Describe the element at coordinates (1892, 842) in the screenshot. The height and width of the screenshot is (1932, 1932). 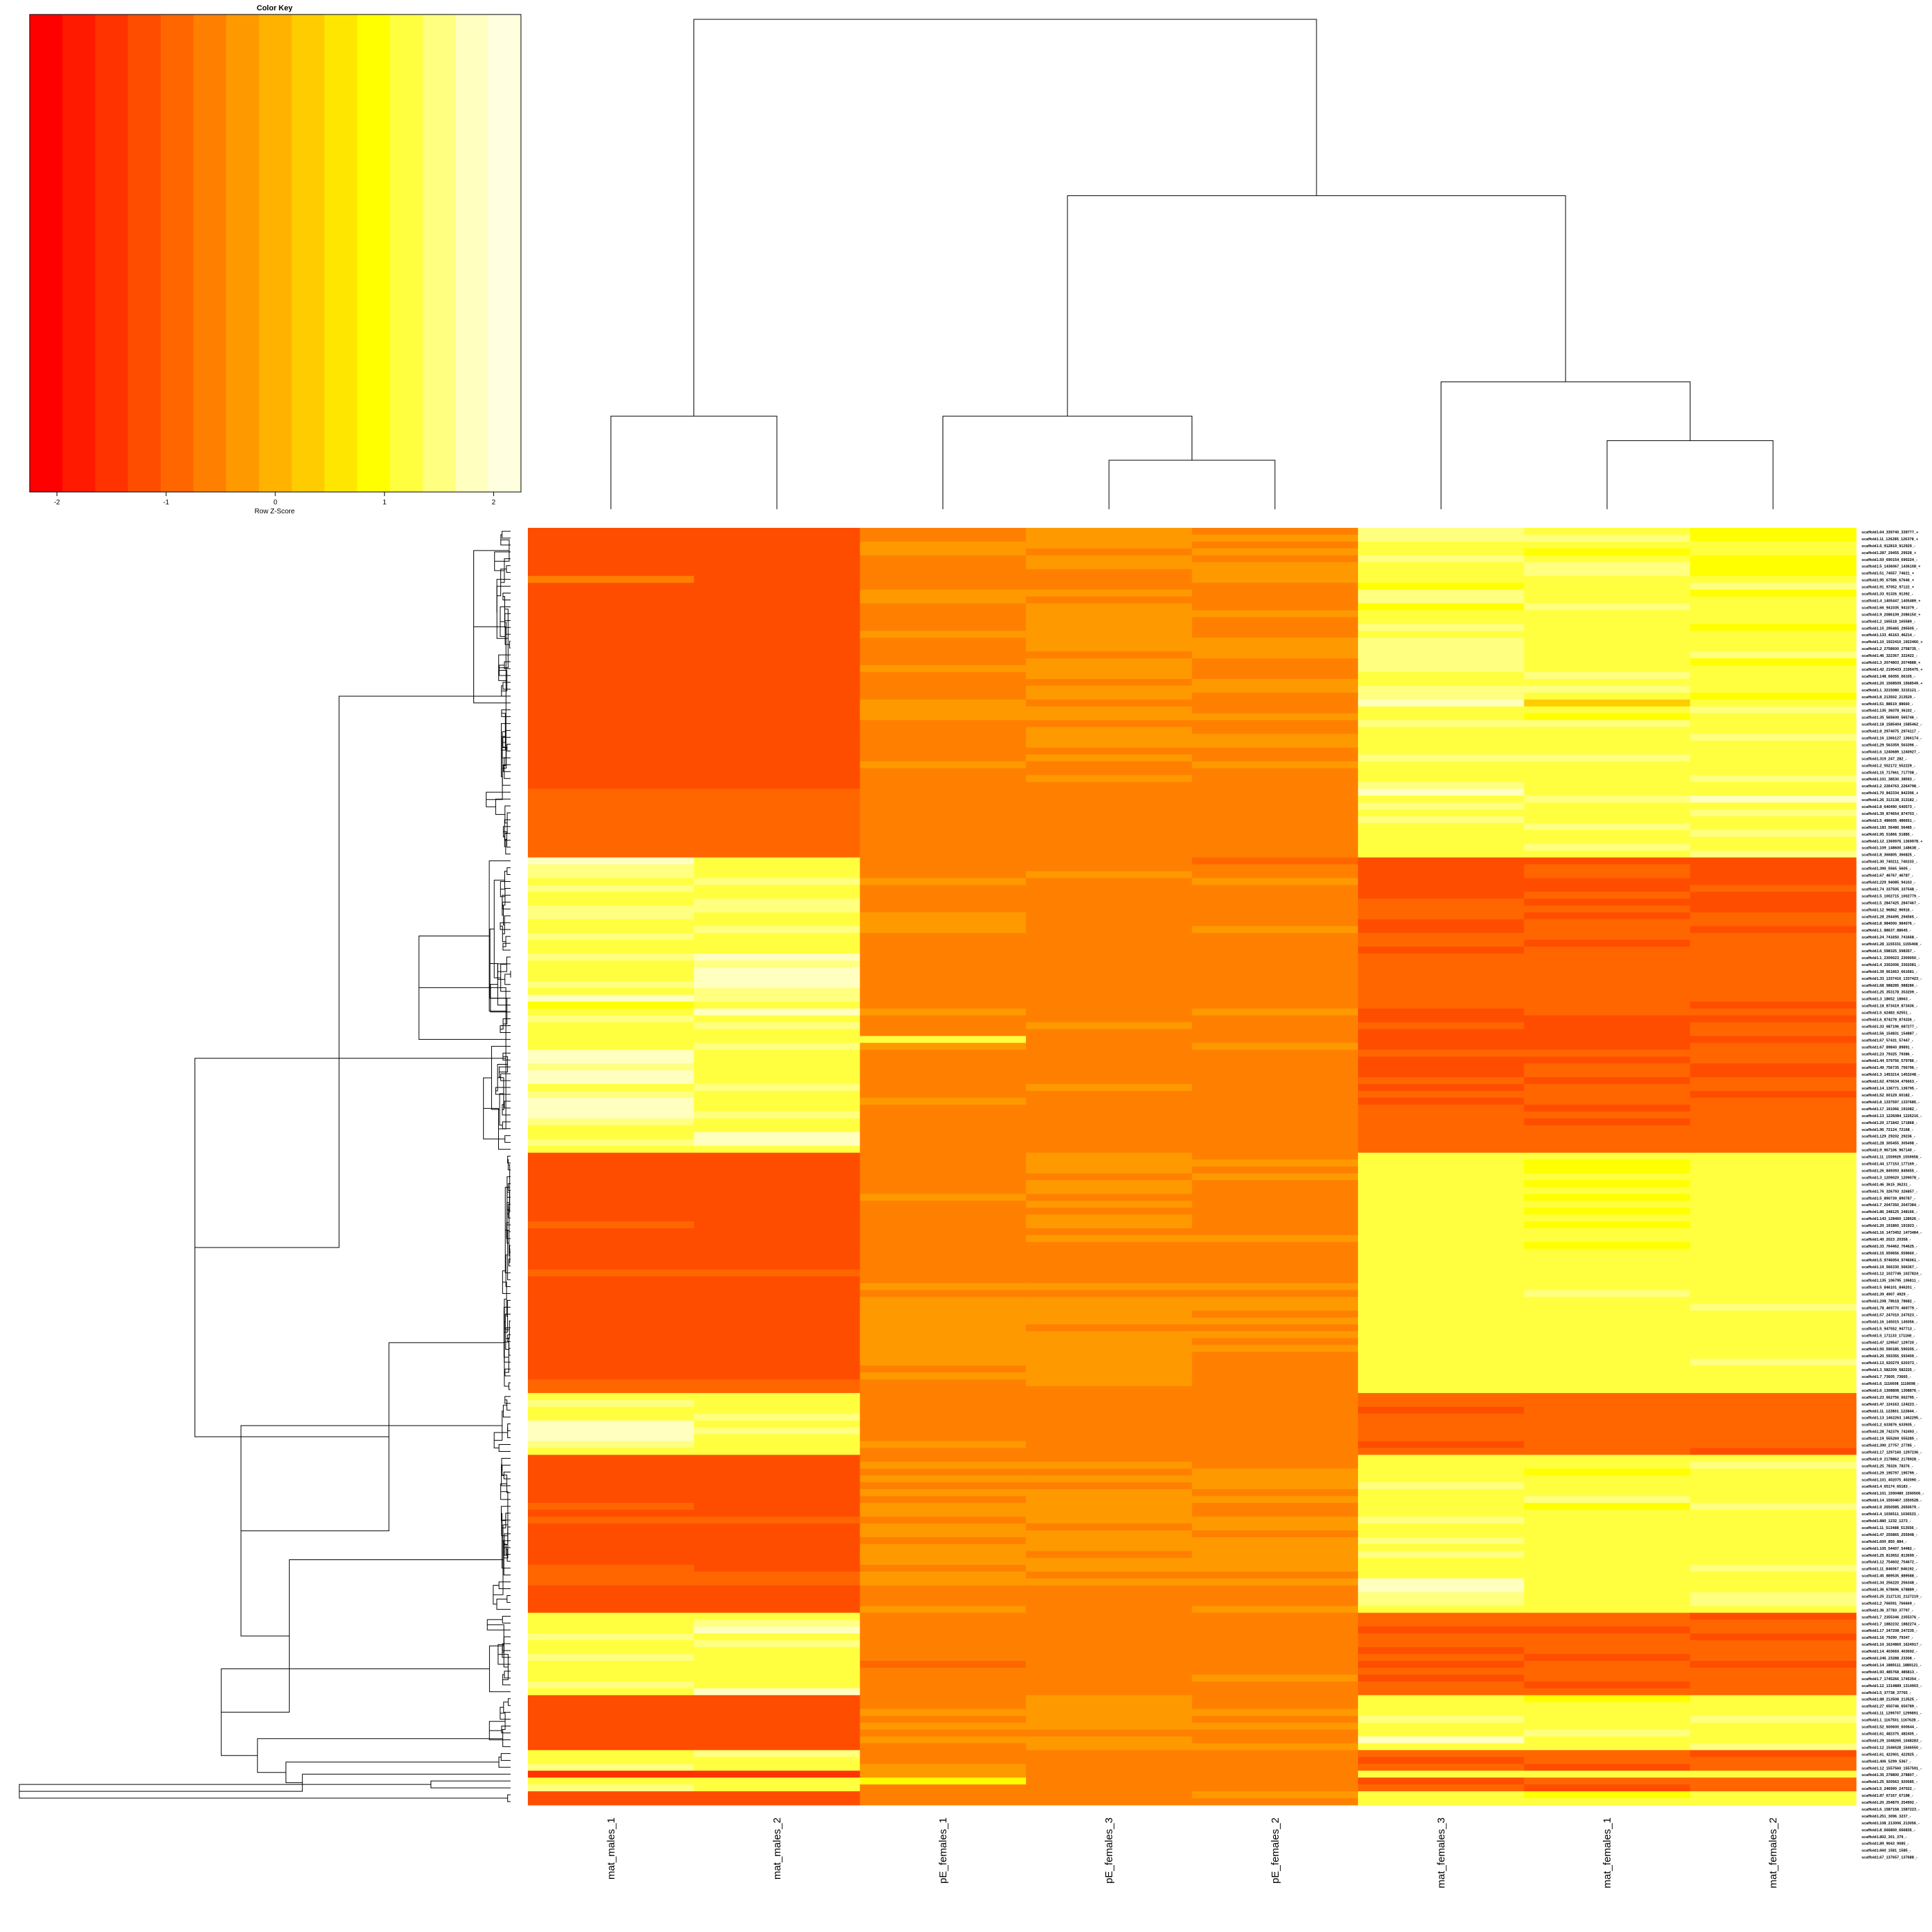
I see `row-label: scaffold1.12_1369976_1369978_+` at that location.